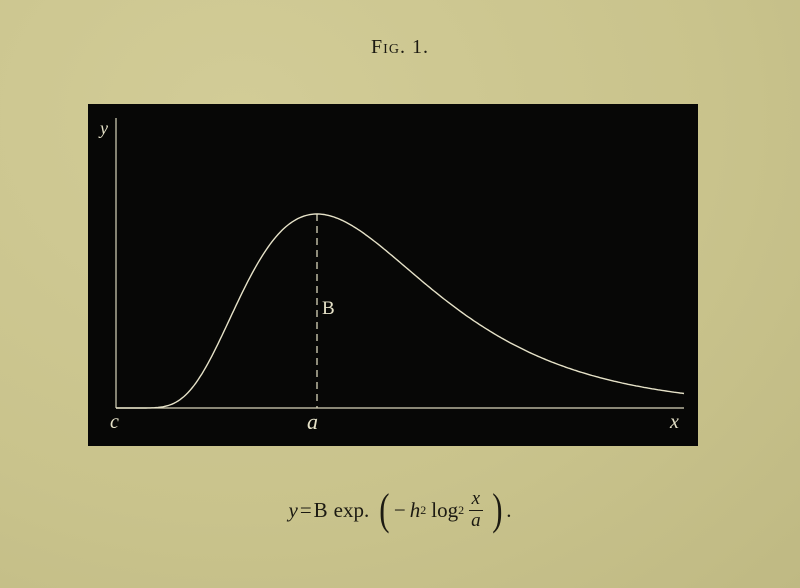  Describe the element at coordinates (461, 509) in the screenshot. I see `eq-log-exponent: 2` at that location.